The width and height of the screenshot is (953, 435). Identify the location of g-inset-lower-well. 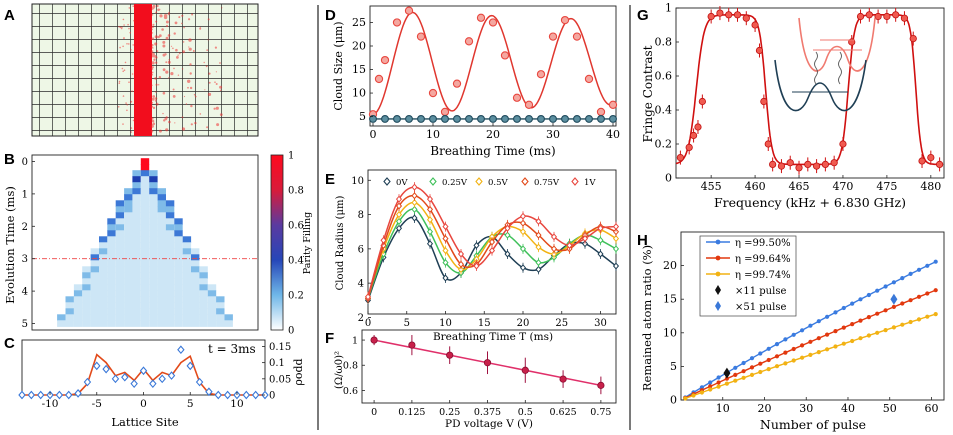
(820, 85).